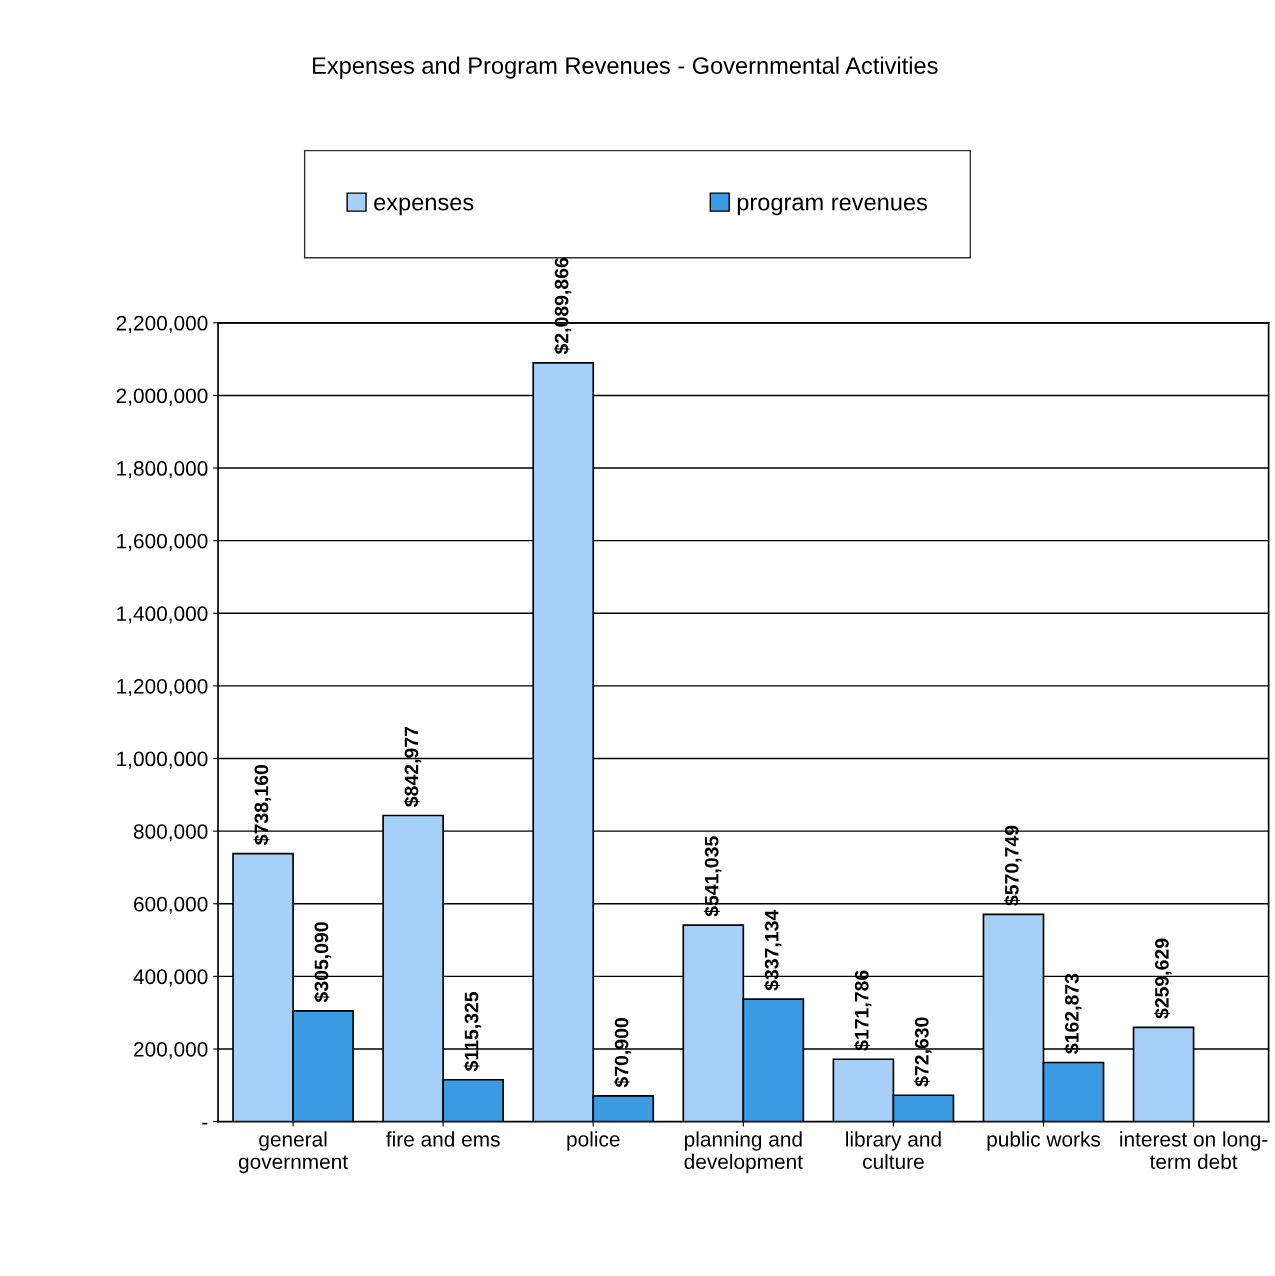  What do you see at coordinates (171, 905) in the screenshot?
I see `y-tick-label: 600,000` at bounding box center [171, 905].